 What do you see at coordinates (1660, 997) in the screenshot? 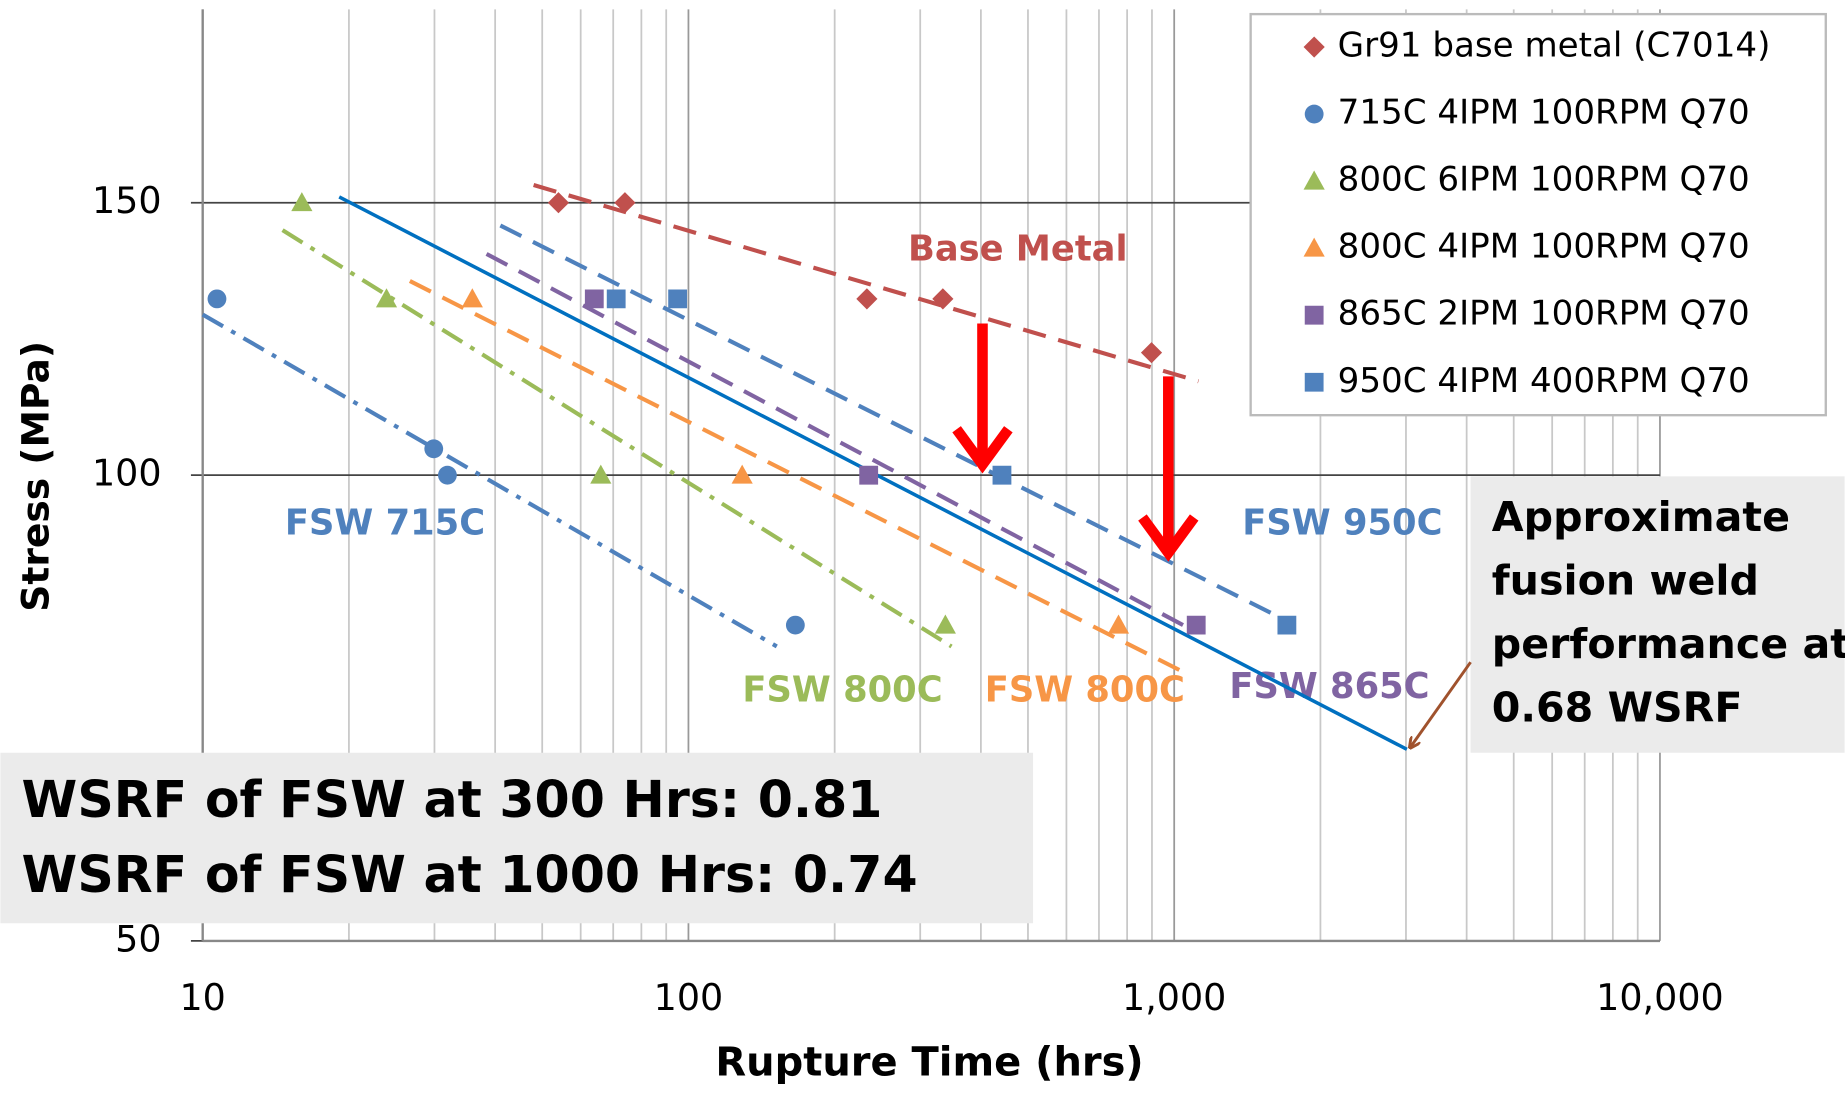
I see `x-tick-label: 10,000` at bounding box center [1660, 997].